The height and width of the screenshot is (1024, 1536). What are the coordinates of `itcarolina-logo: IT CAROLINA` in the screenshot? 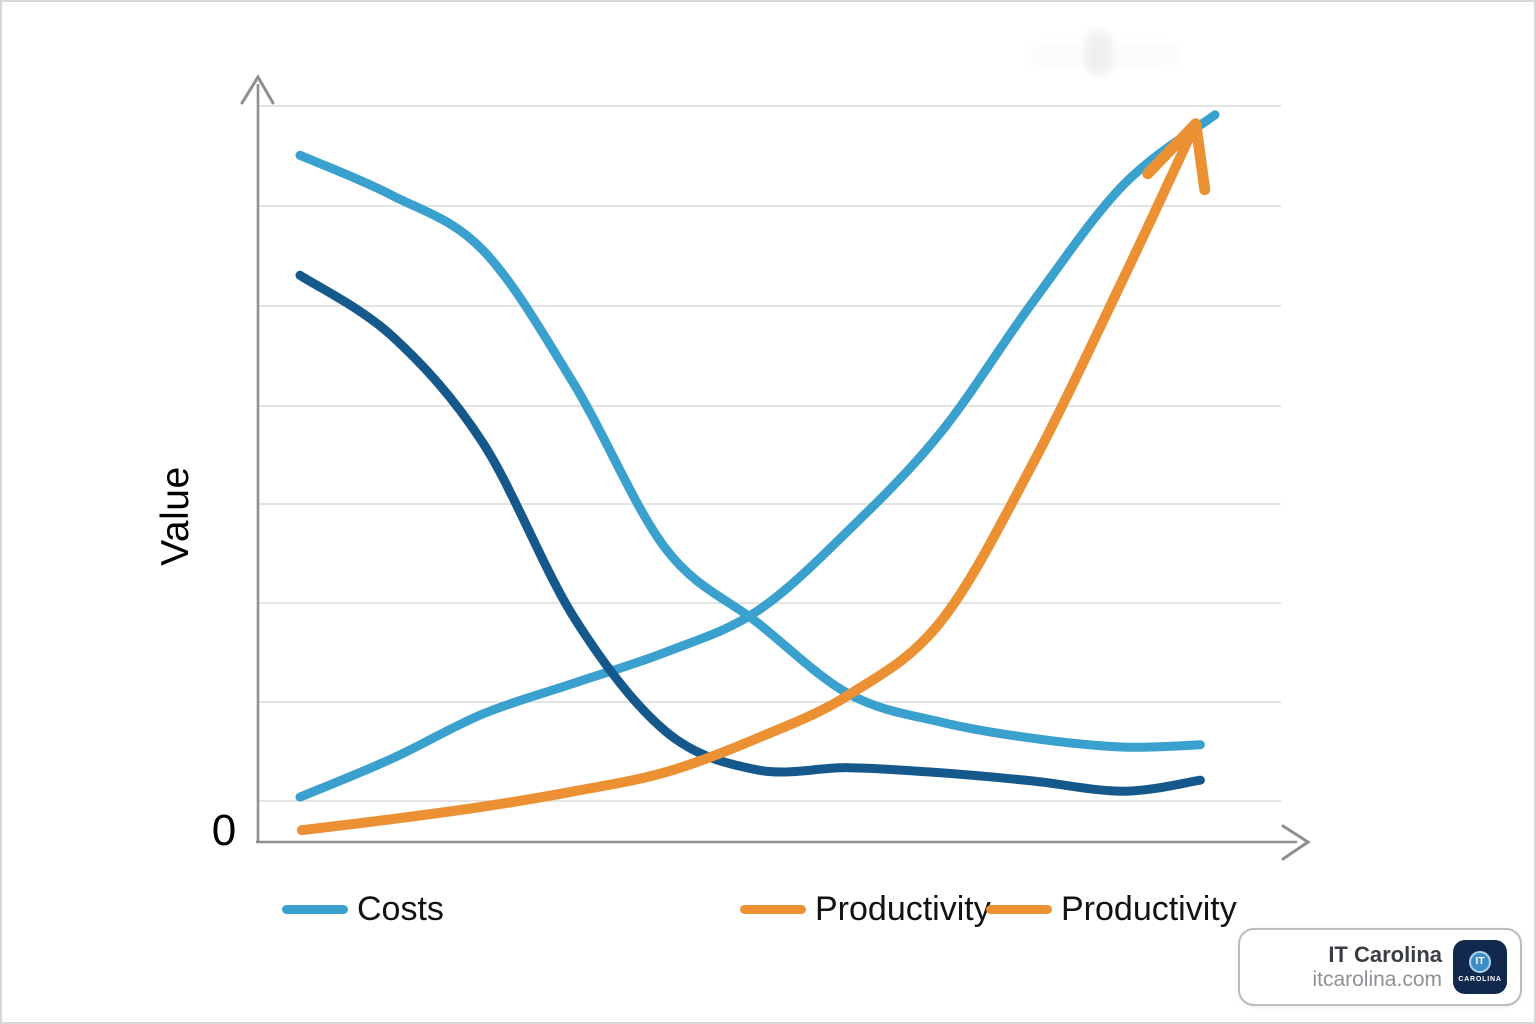 It's located at (1480, 967).